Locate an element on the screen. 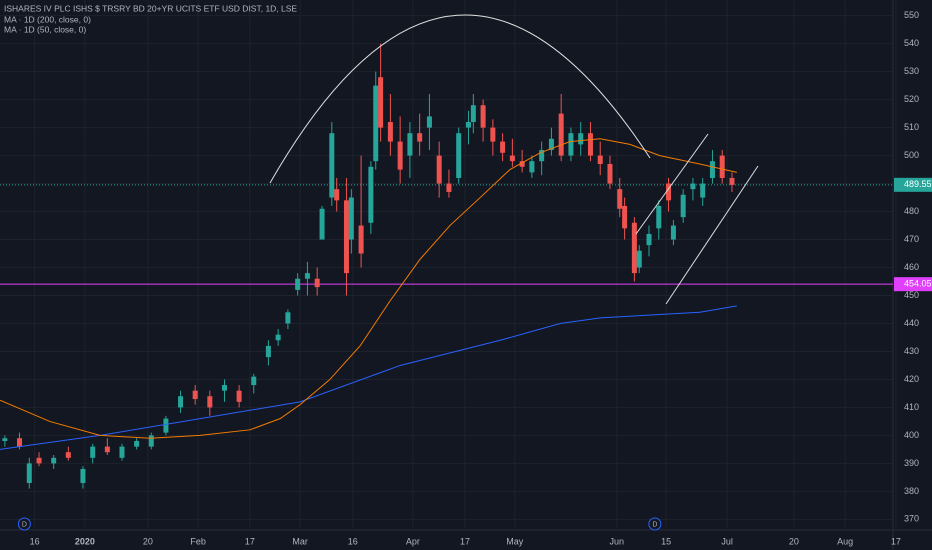 This screenshot has width=932, height=550. legend-entry: MA · 1D (50, close, 0) is located at coordinates (45, 29).